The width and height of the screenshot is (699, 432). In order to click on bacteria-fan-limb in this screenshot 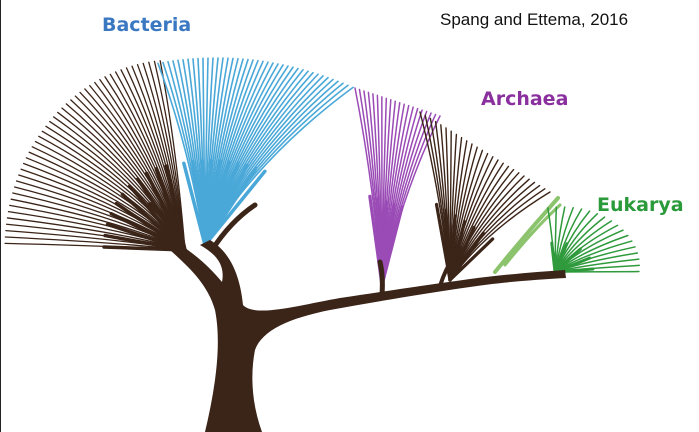, I will do `click(235, 208)`.